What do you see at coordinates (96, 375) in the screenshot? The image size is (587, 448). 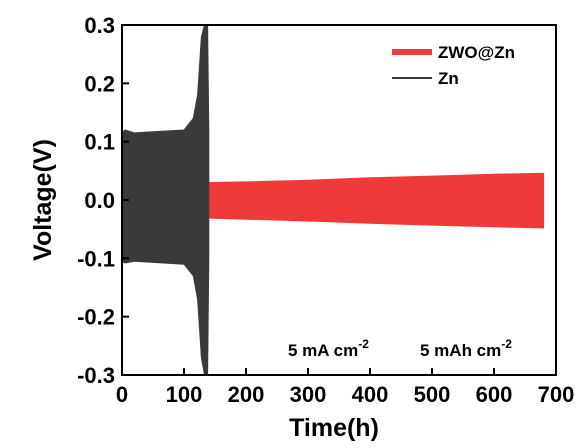 I see `y-tick-label: -0.3` at bounding box center [96, 375].